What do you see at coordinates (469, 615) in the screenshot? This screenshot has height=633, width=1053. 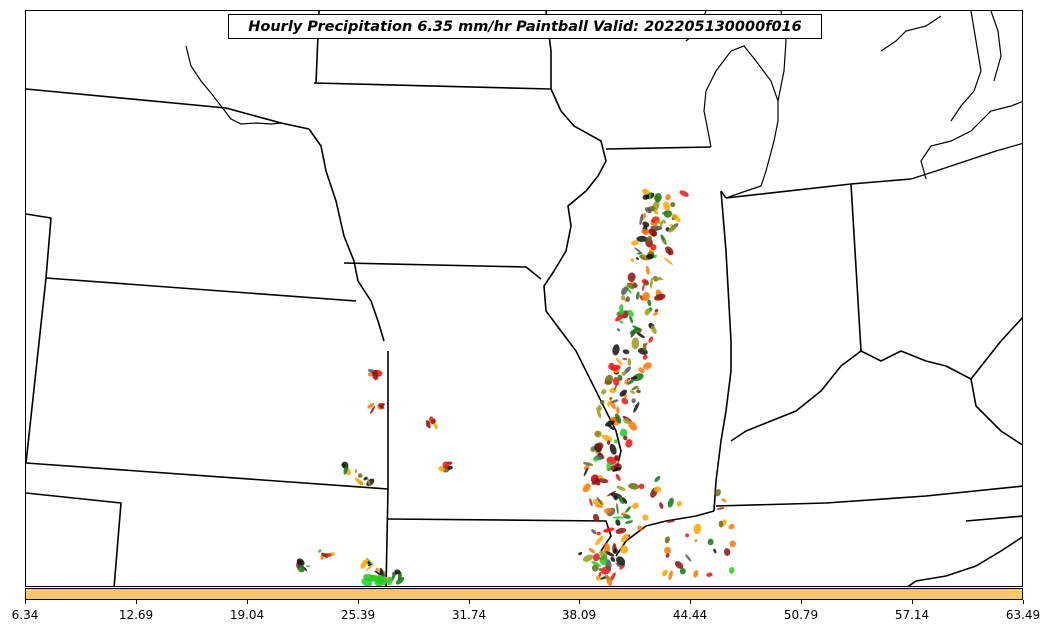 I see `colorbar-tick-label: 31.74` at bounding box center [469, 615].